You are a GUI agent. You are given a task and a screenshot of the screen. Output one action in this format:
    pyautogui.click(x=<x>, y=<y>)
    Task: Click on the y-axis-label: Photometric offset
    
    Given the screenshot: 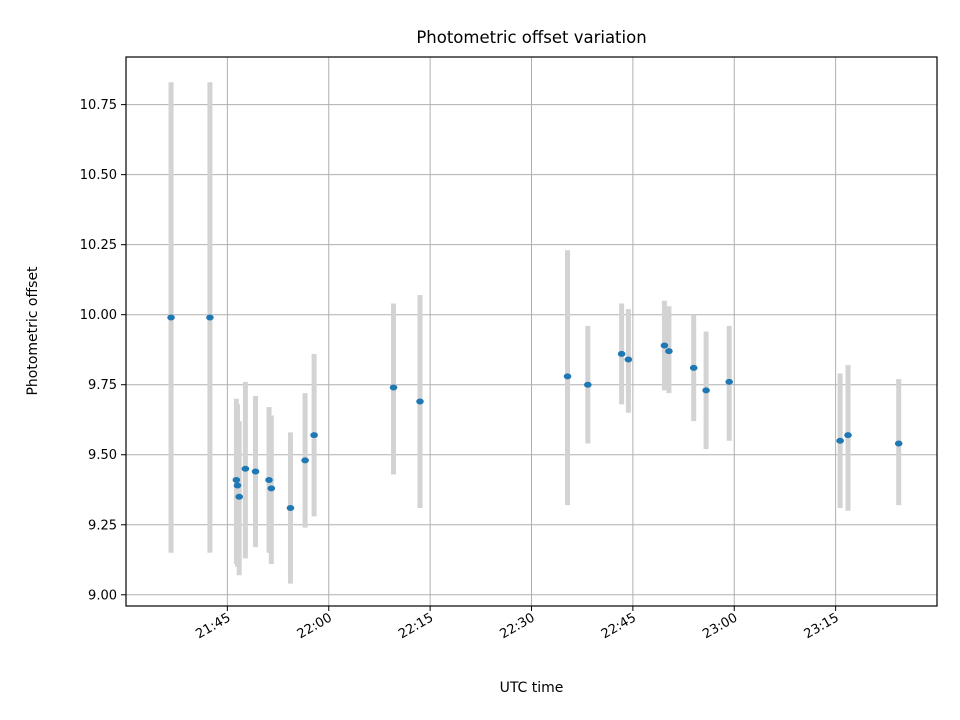 What is the action you would take?
    pyautogui.click(x=33, y=331)
    